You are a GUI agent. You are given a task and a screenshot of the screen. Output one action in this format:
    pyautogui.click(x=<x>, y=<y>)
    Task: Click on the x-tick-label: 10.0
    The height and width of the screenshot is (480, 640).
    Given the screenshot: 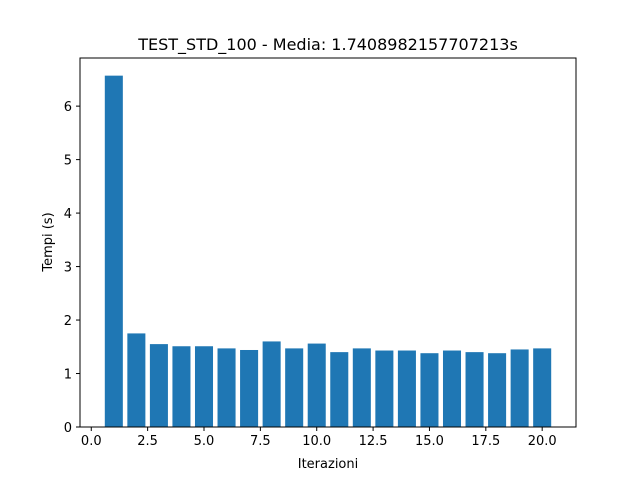 What is the action you would take?
    pyautogui.click(x=316, y=441)
    